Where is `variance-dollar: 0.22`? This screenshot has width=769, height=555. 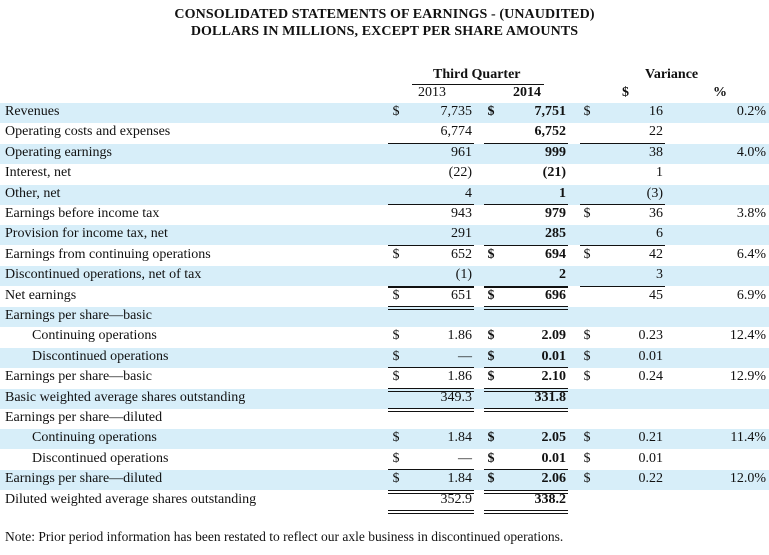
variance-dollar: 0.22 is located at coordinates (651, 479).